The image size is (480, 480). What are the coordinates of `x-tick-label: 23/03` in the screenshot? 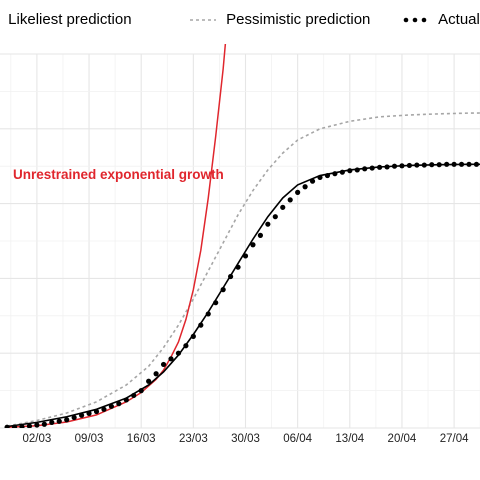 It's located at (193, 439).